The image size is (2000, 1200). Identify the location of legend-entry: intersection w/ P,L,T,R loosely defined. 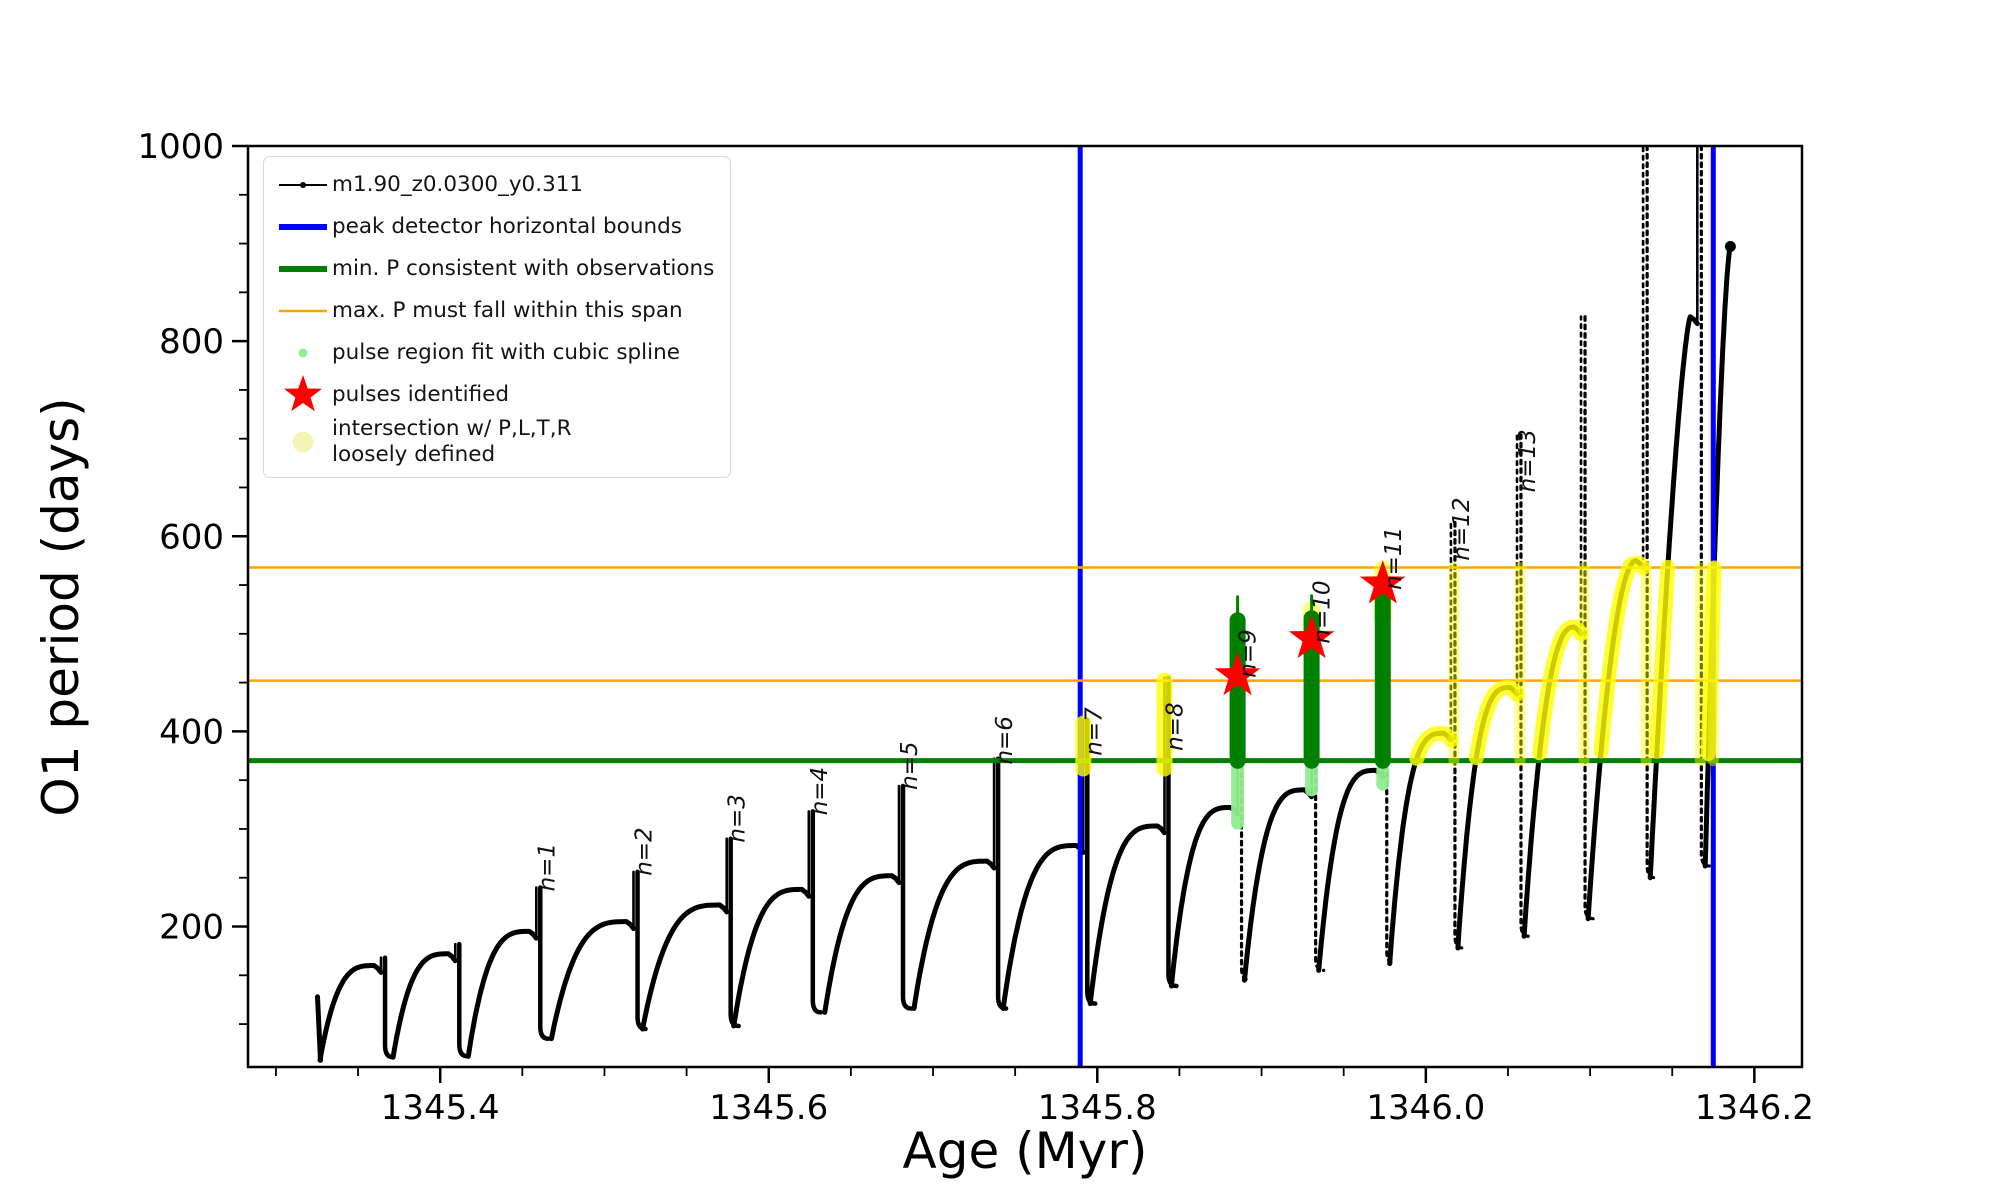
(497, 442).